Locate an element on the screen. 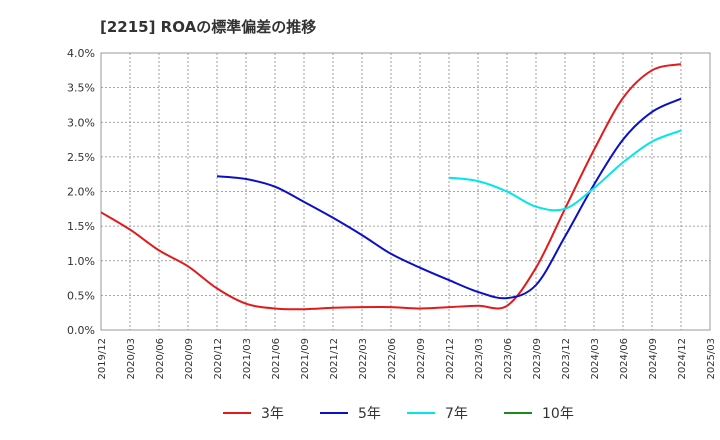 This screenshot has width=720, height=440. y-tick-label: 1.5% is located at coordinates (81, 226).